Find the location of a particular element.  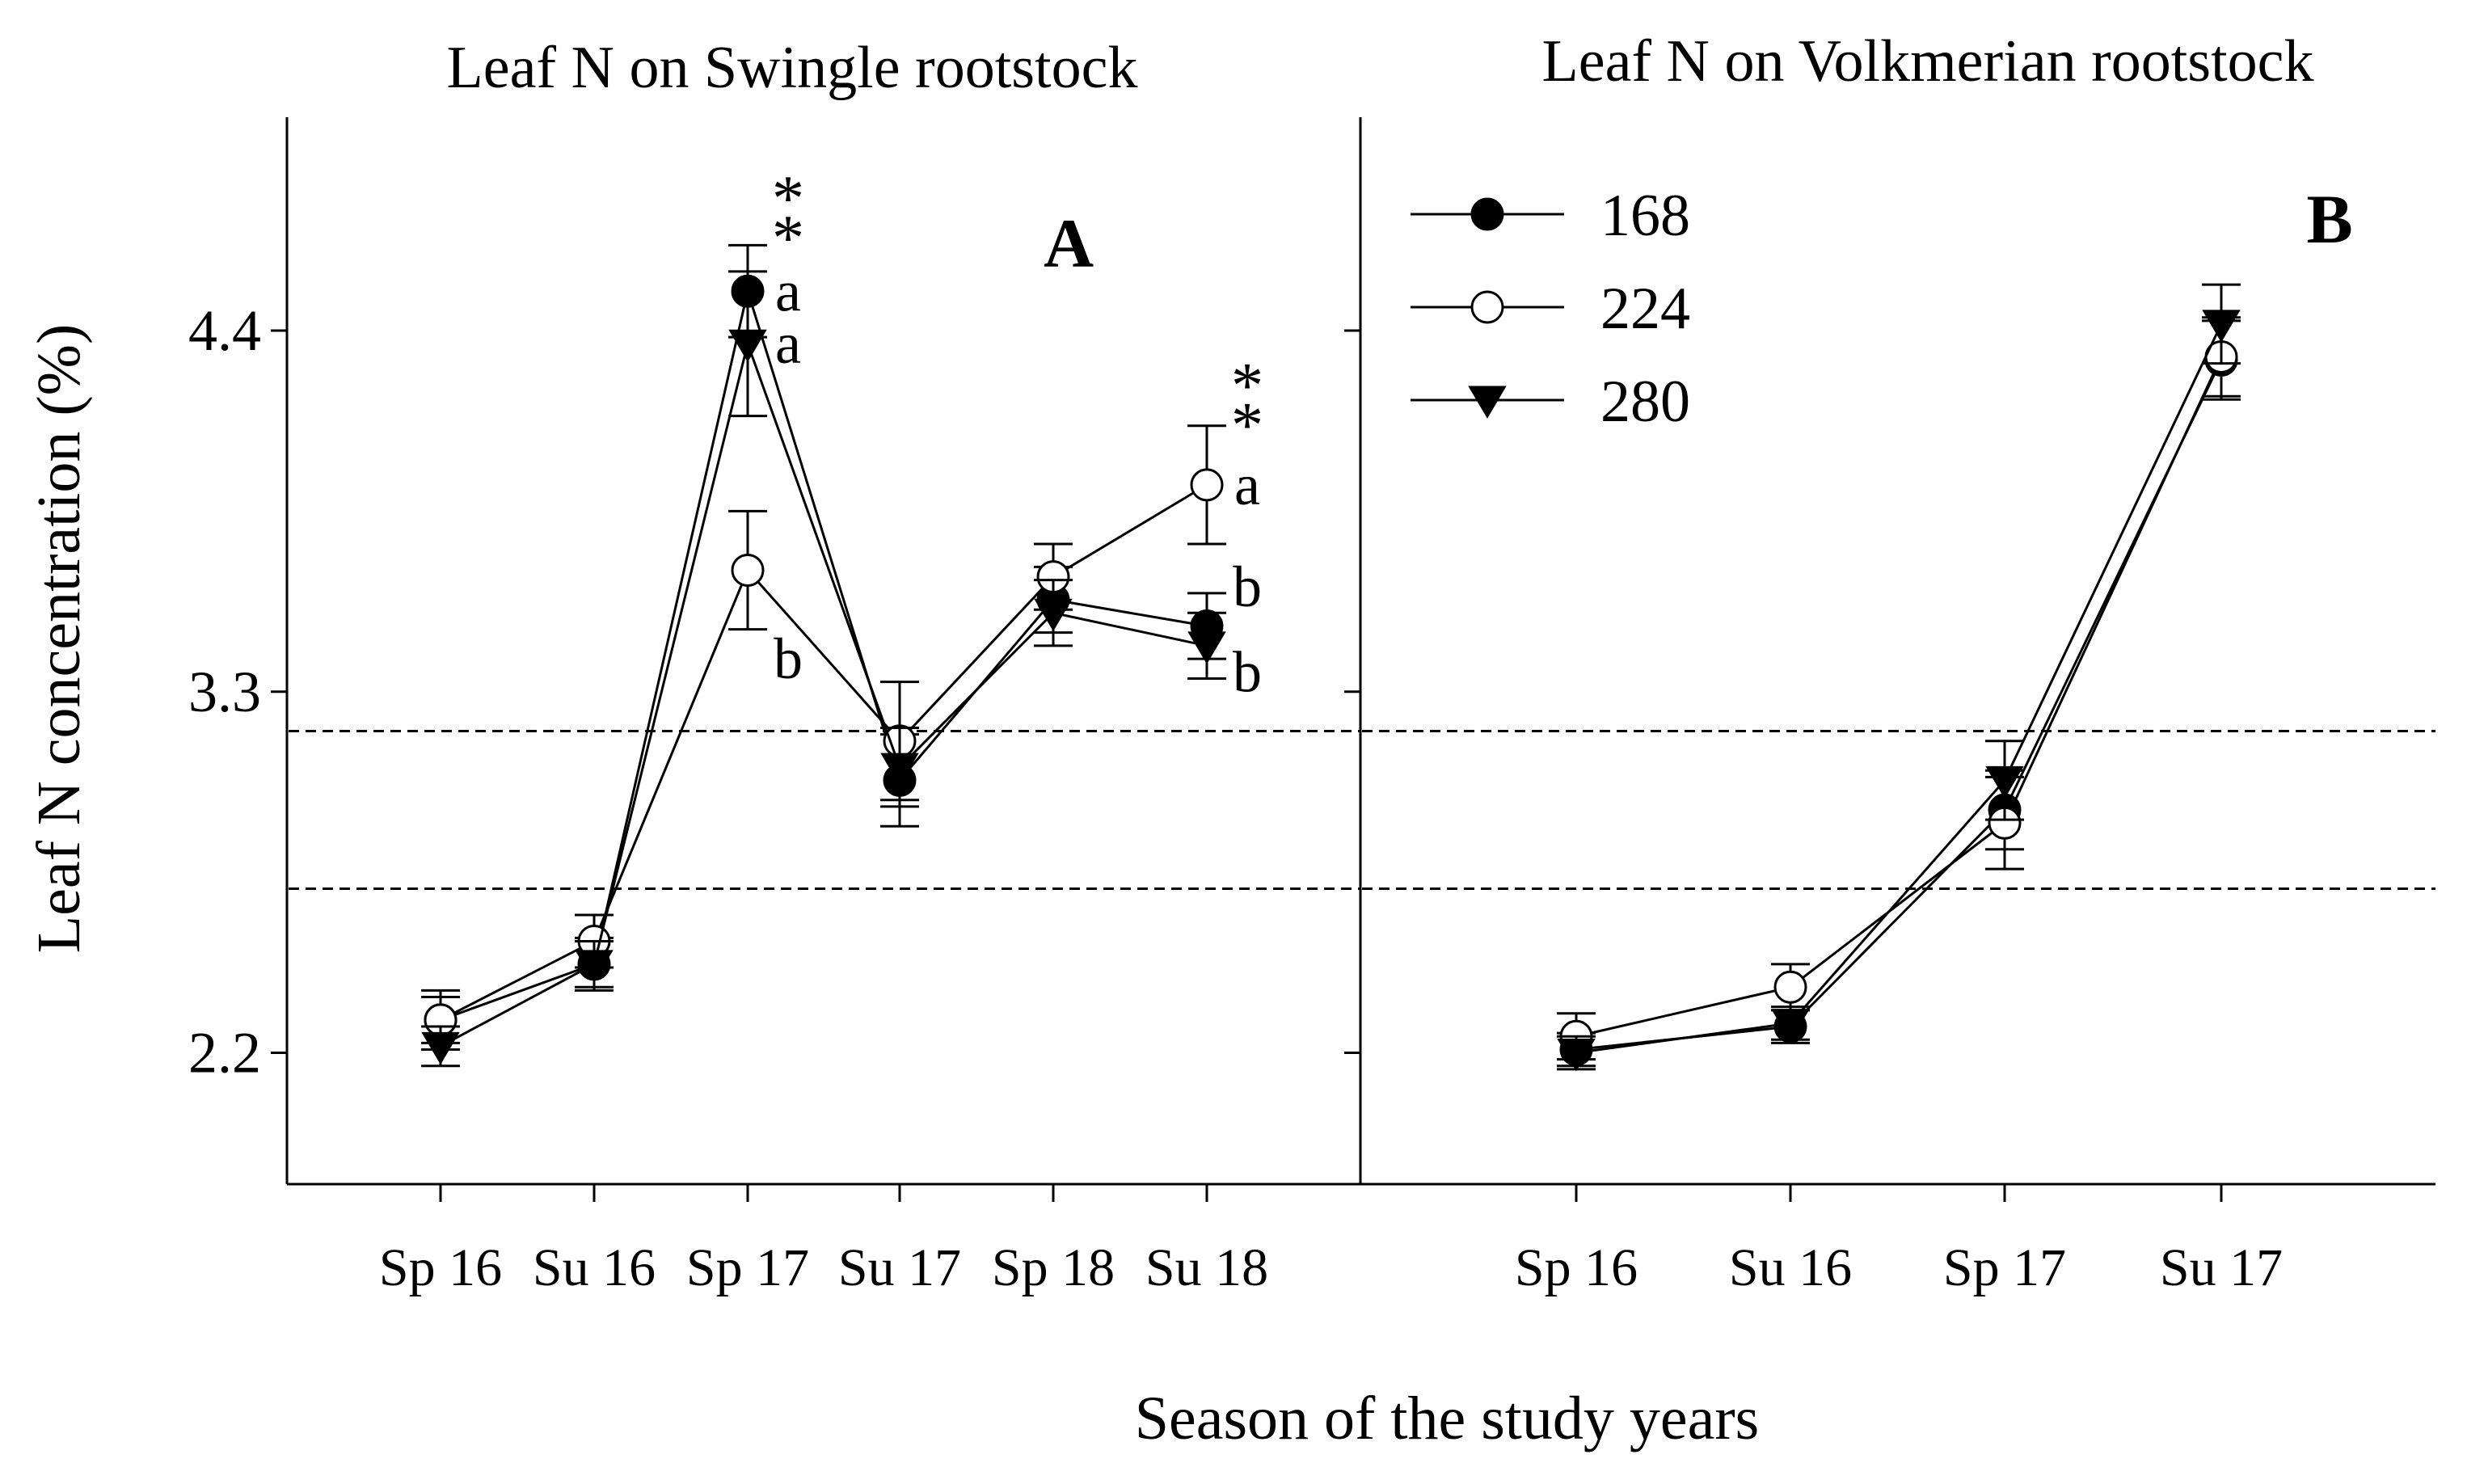

chart-title-b: Leaf N on Volkmerian rootstock is located at coordinates (1928, 61).